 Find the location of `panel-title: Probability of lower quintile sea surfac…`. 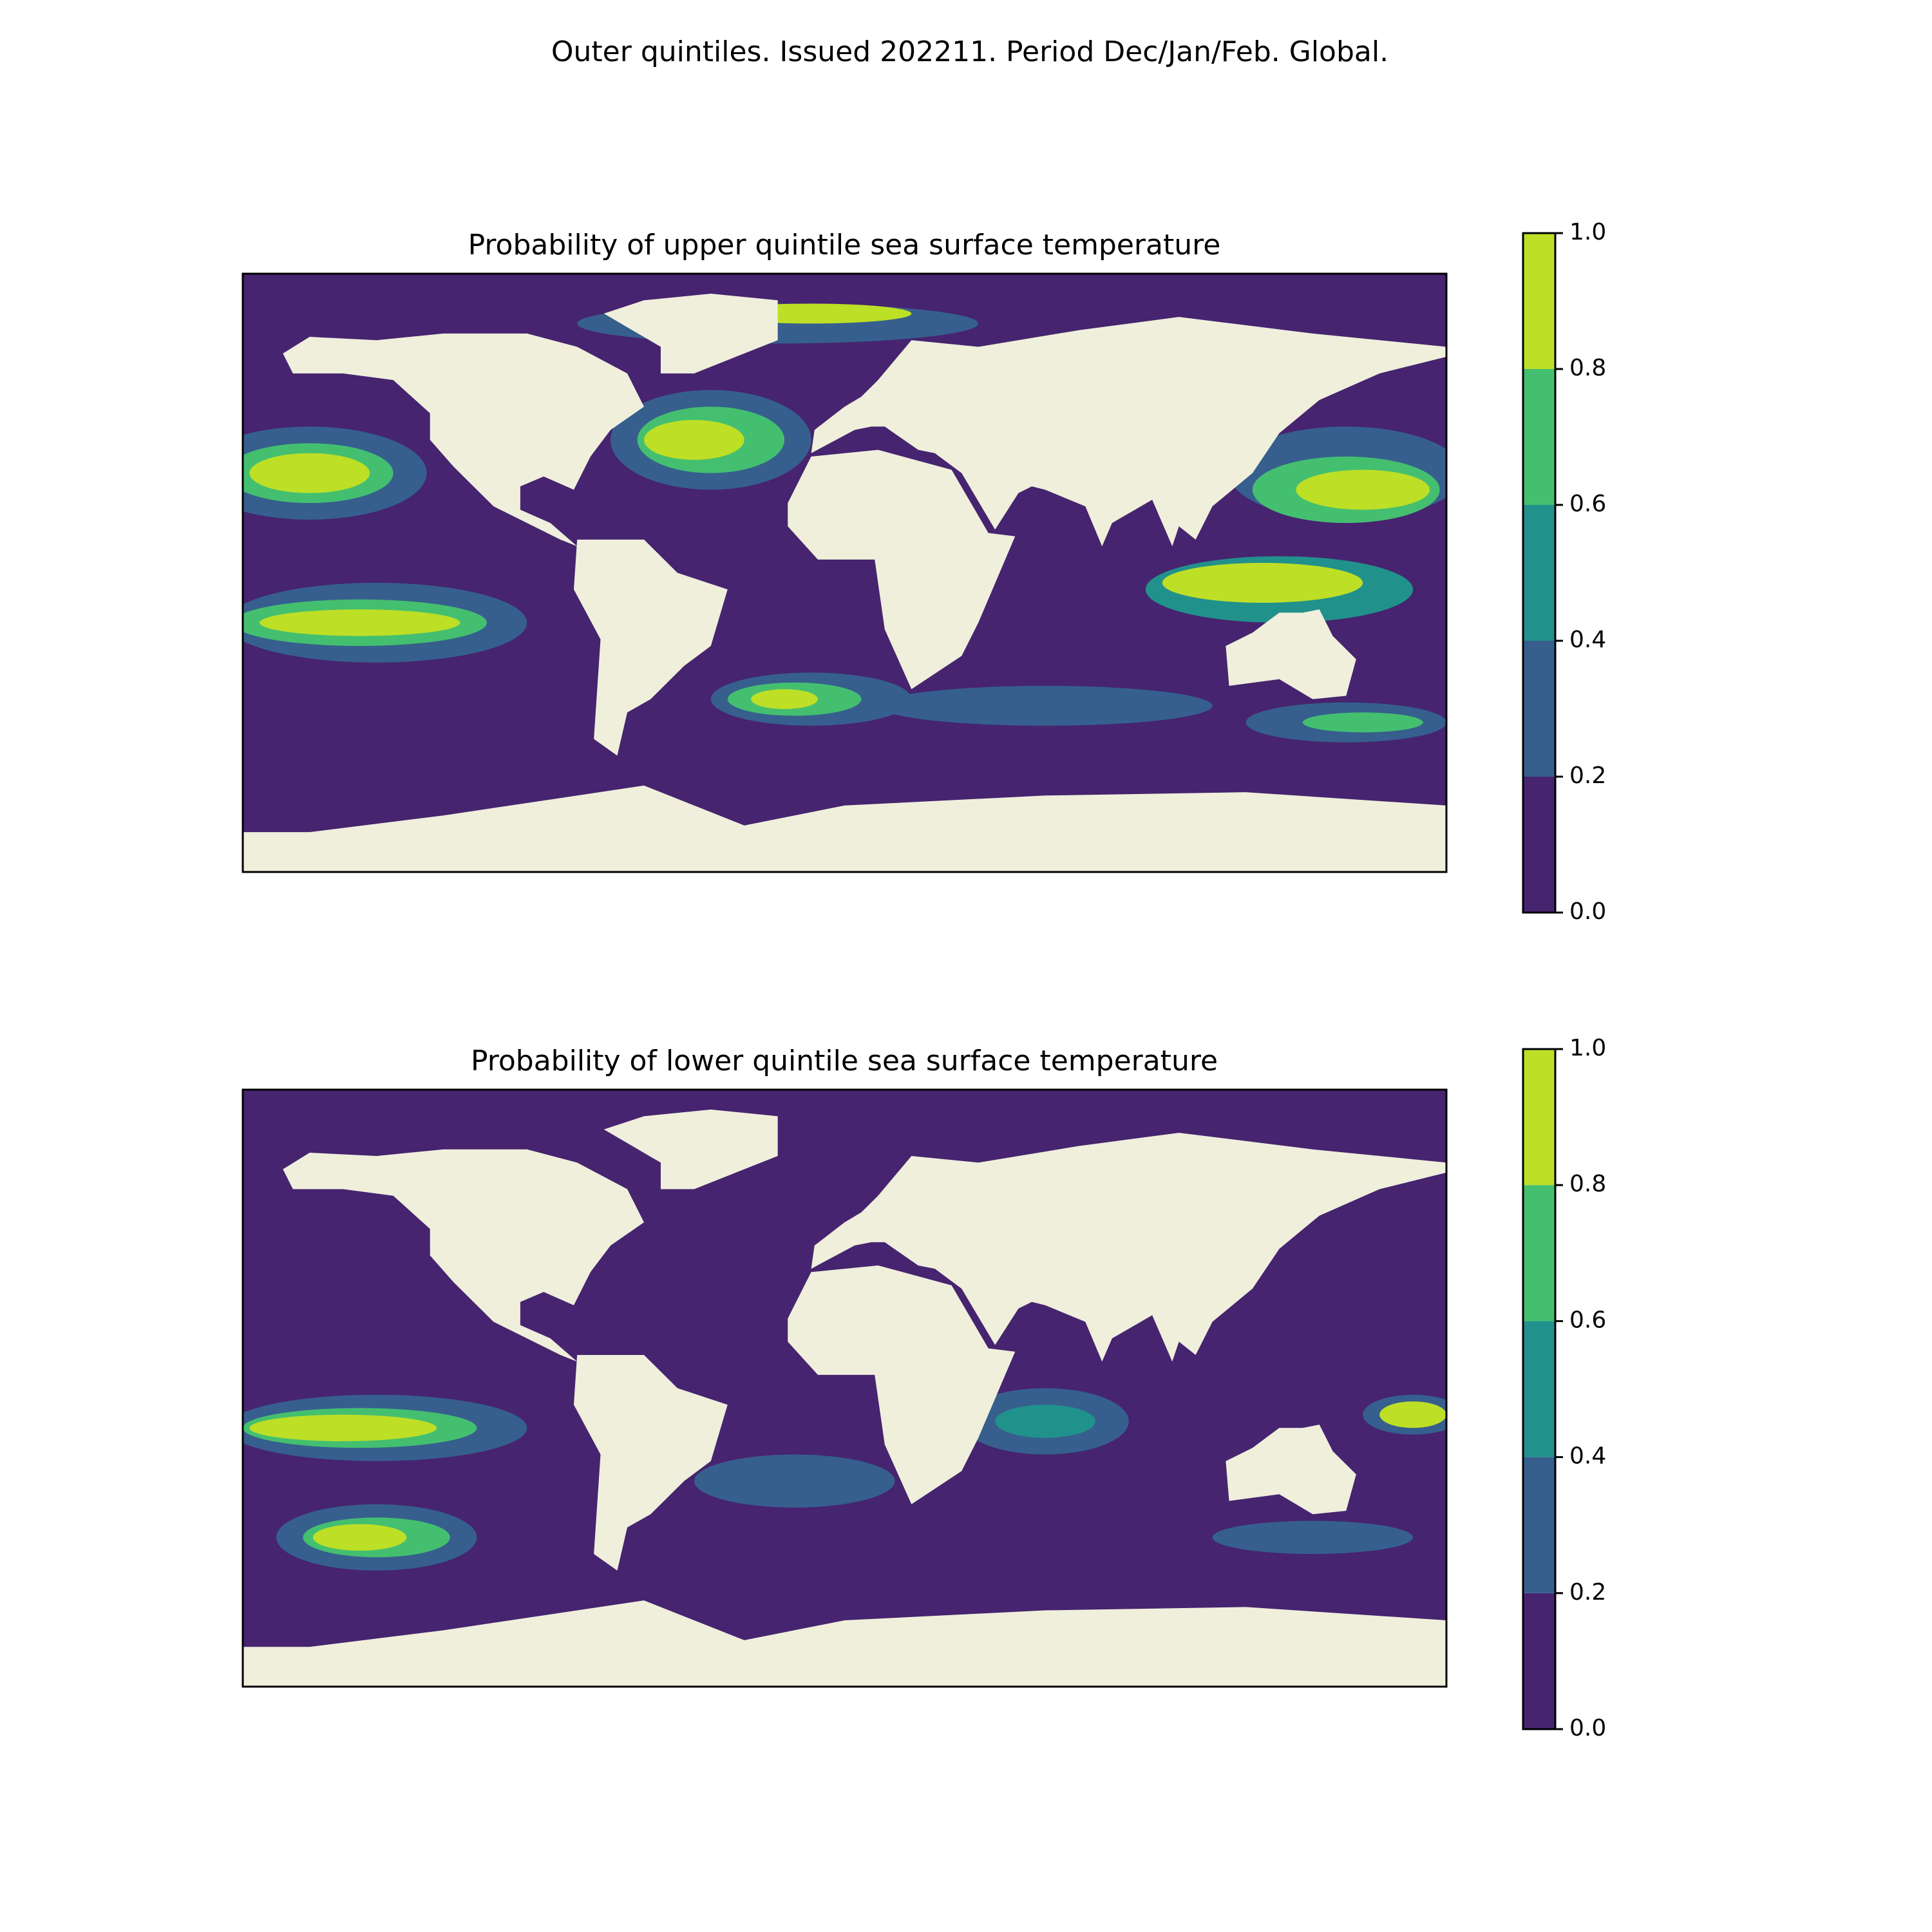

panel-title: Probability of lower quintile sea surfac… is located at coordinates (845, 1061).